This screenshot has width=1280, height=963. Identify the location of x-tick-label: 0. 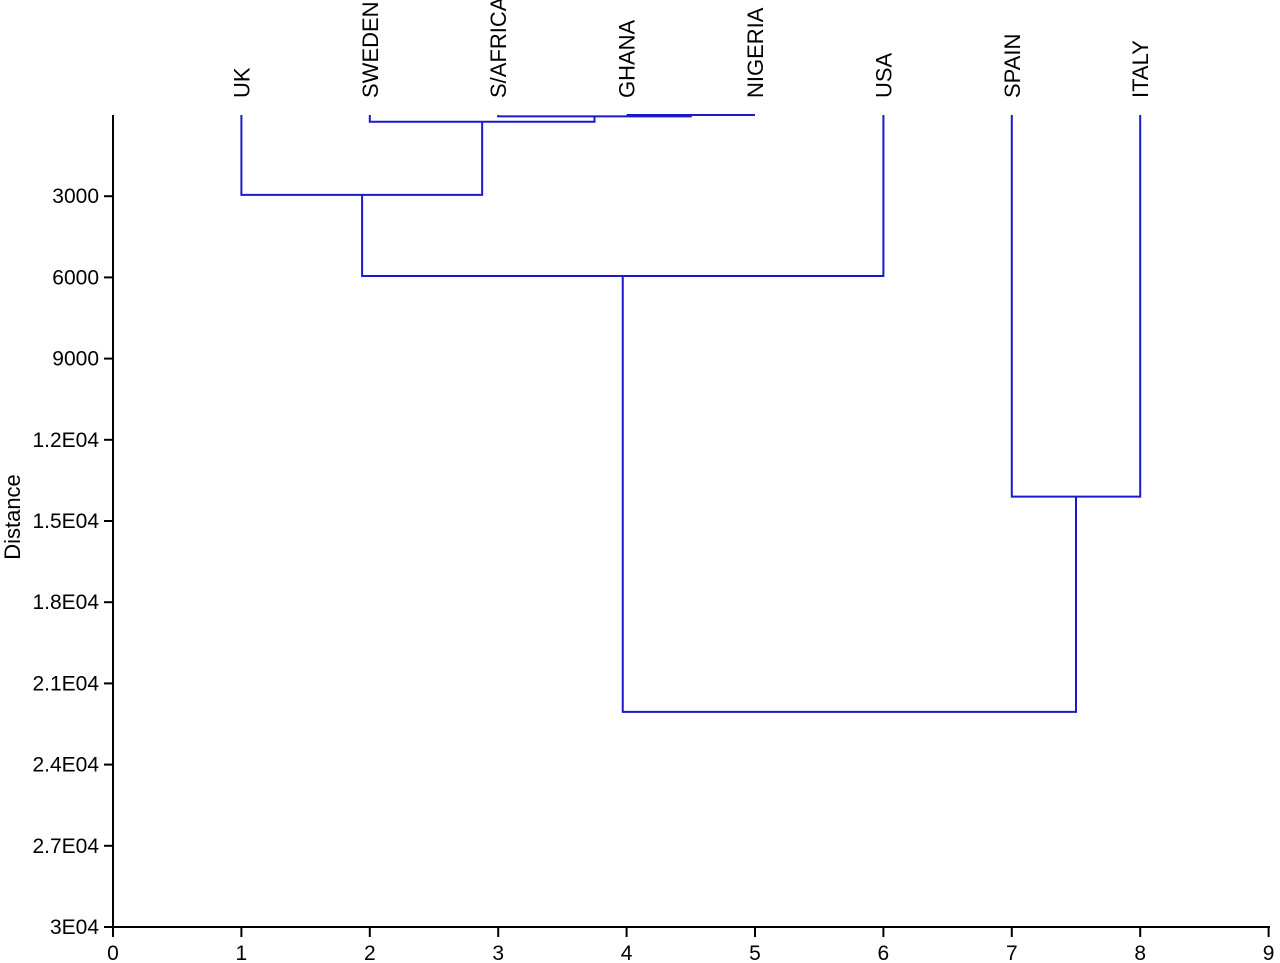
(113, 952).